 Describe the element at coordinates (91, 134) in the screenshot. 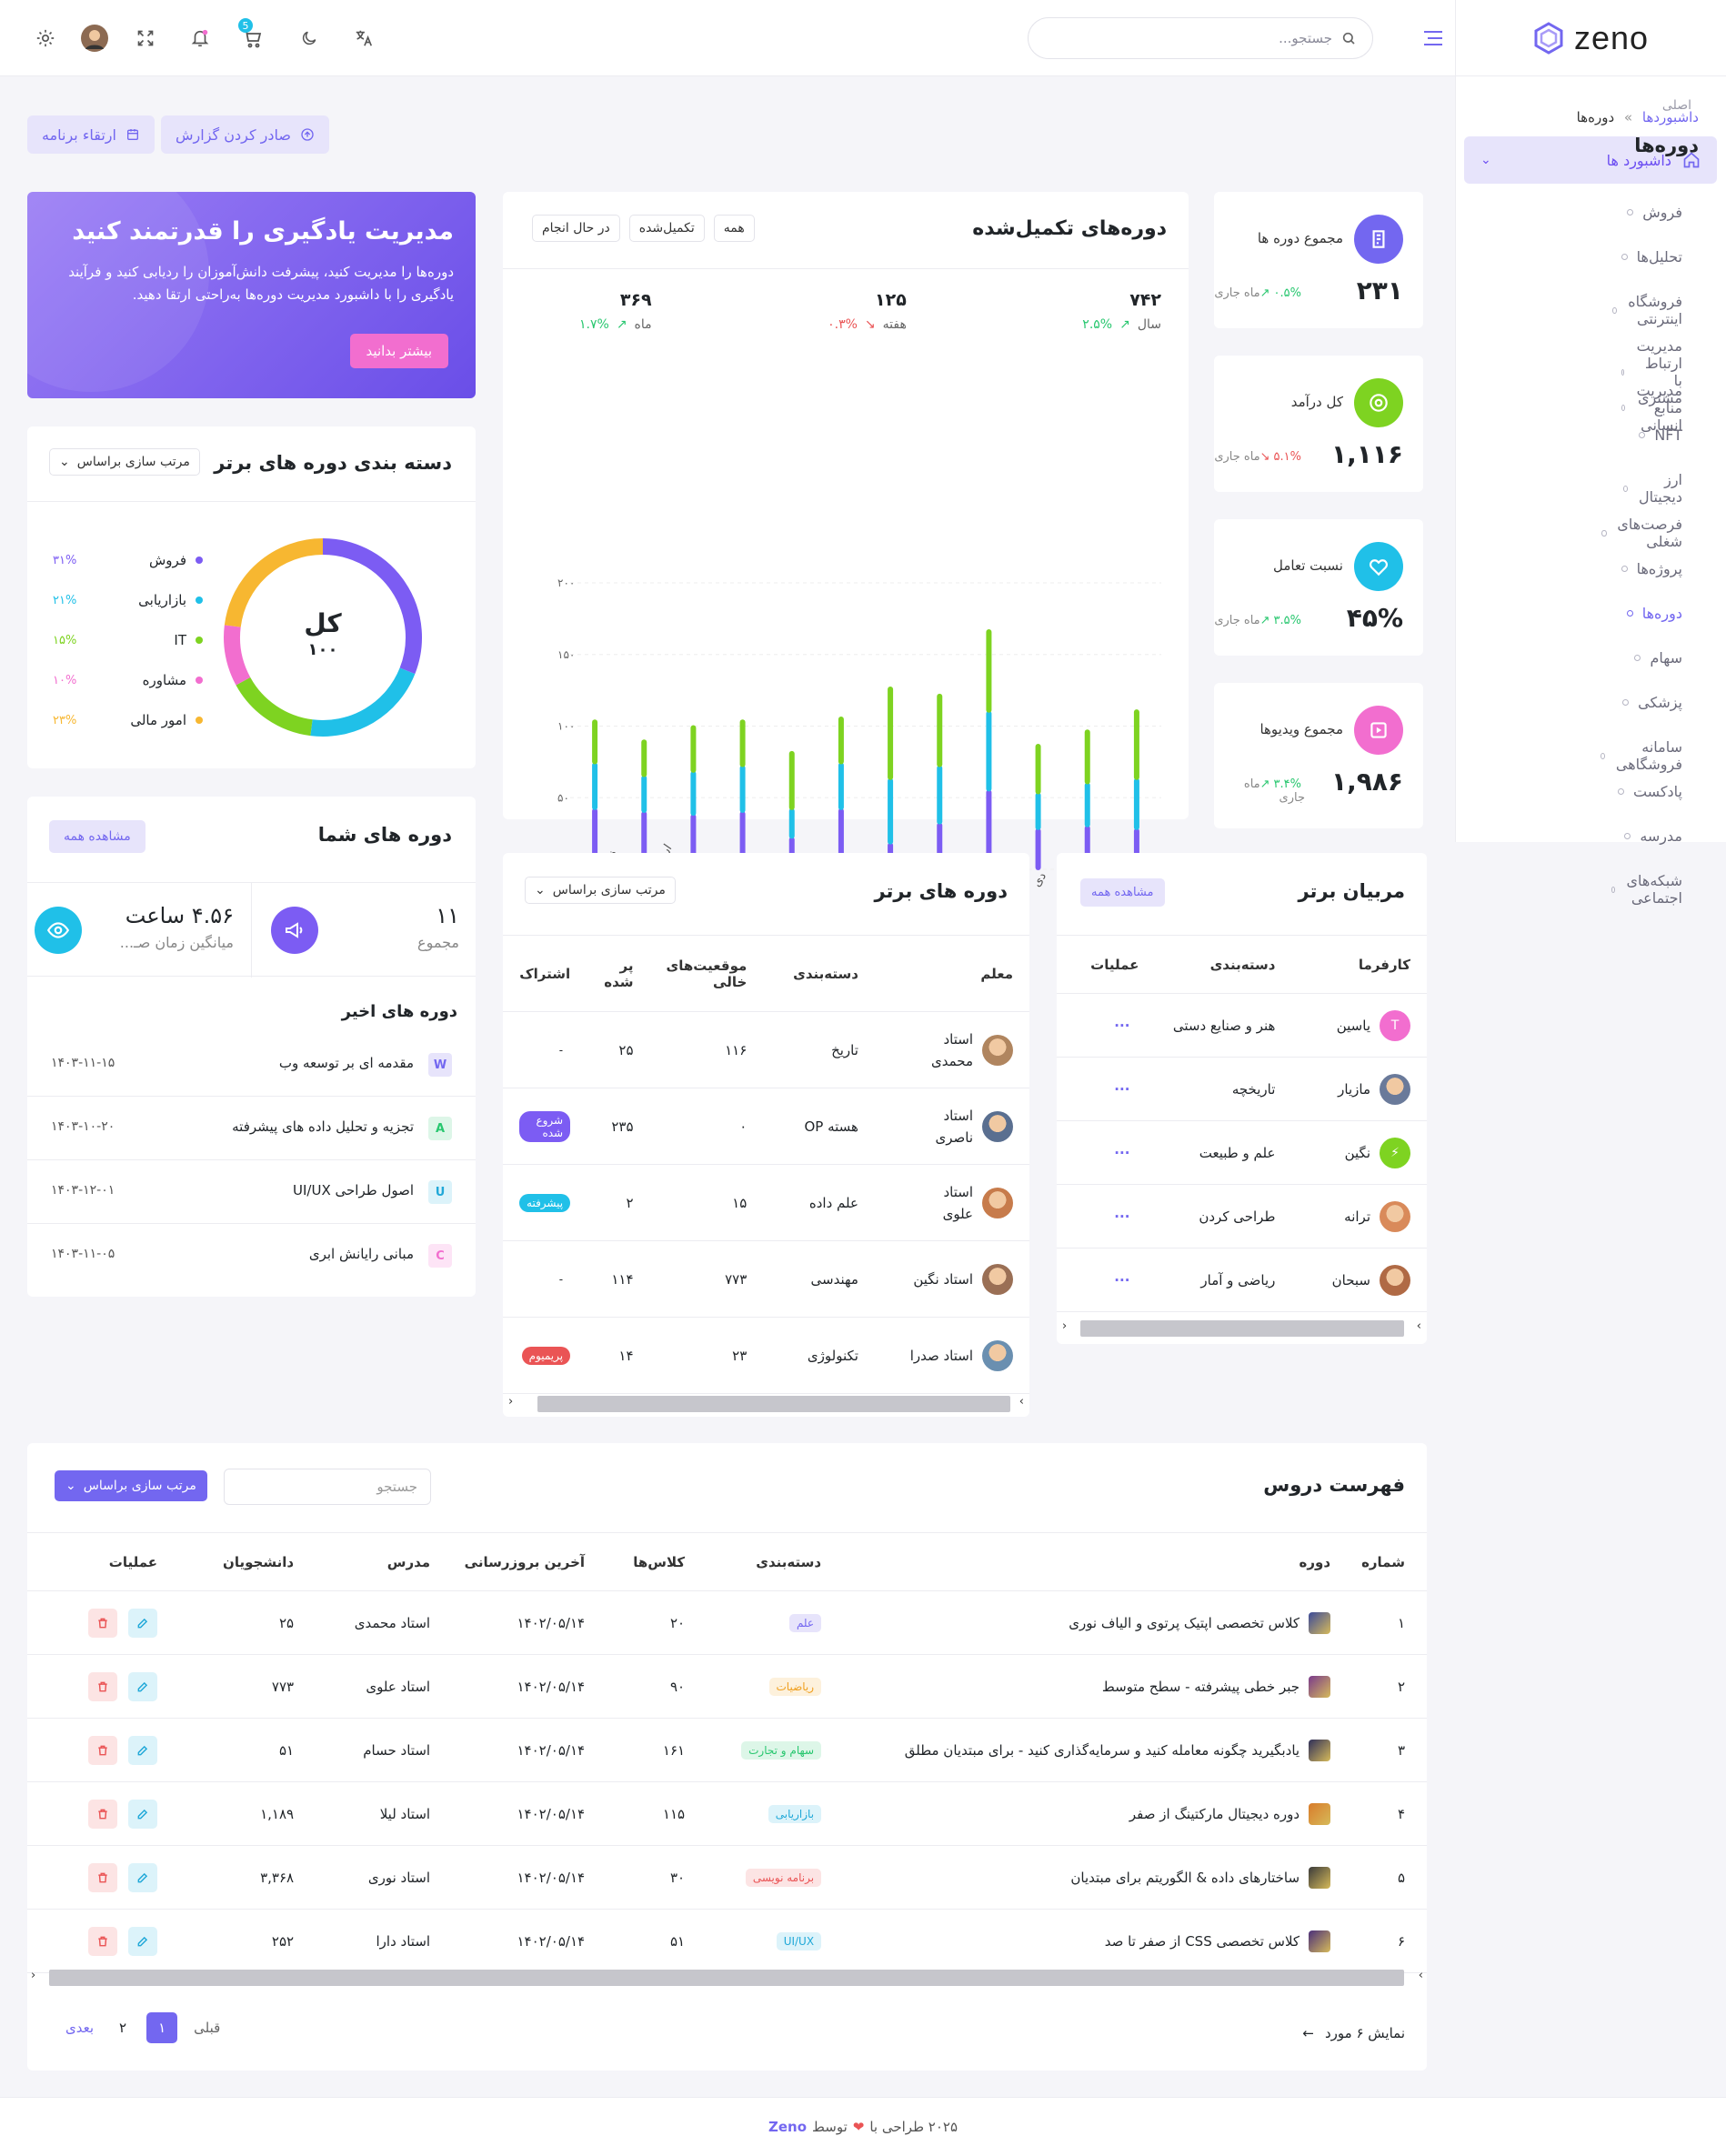

I see `upgrade-plan-button: ارتقاء برنامه` at that location.